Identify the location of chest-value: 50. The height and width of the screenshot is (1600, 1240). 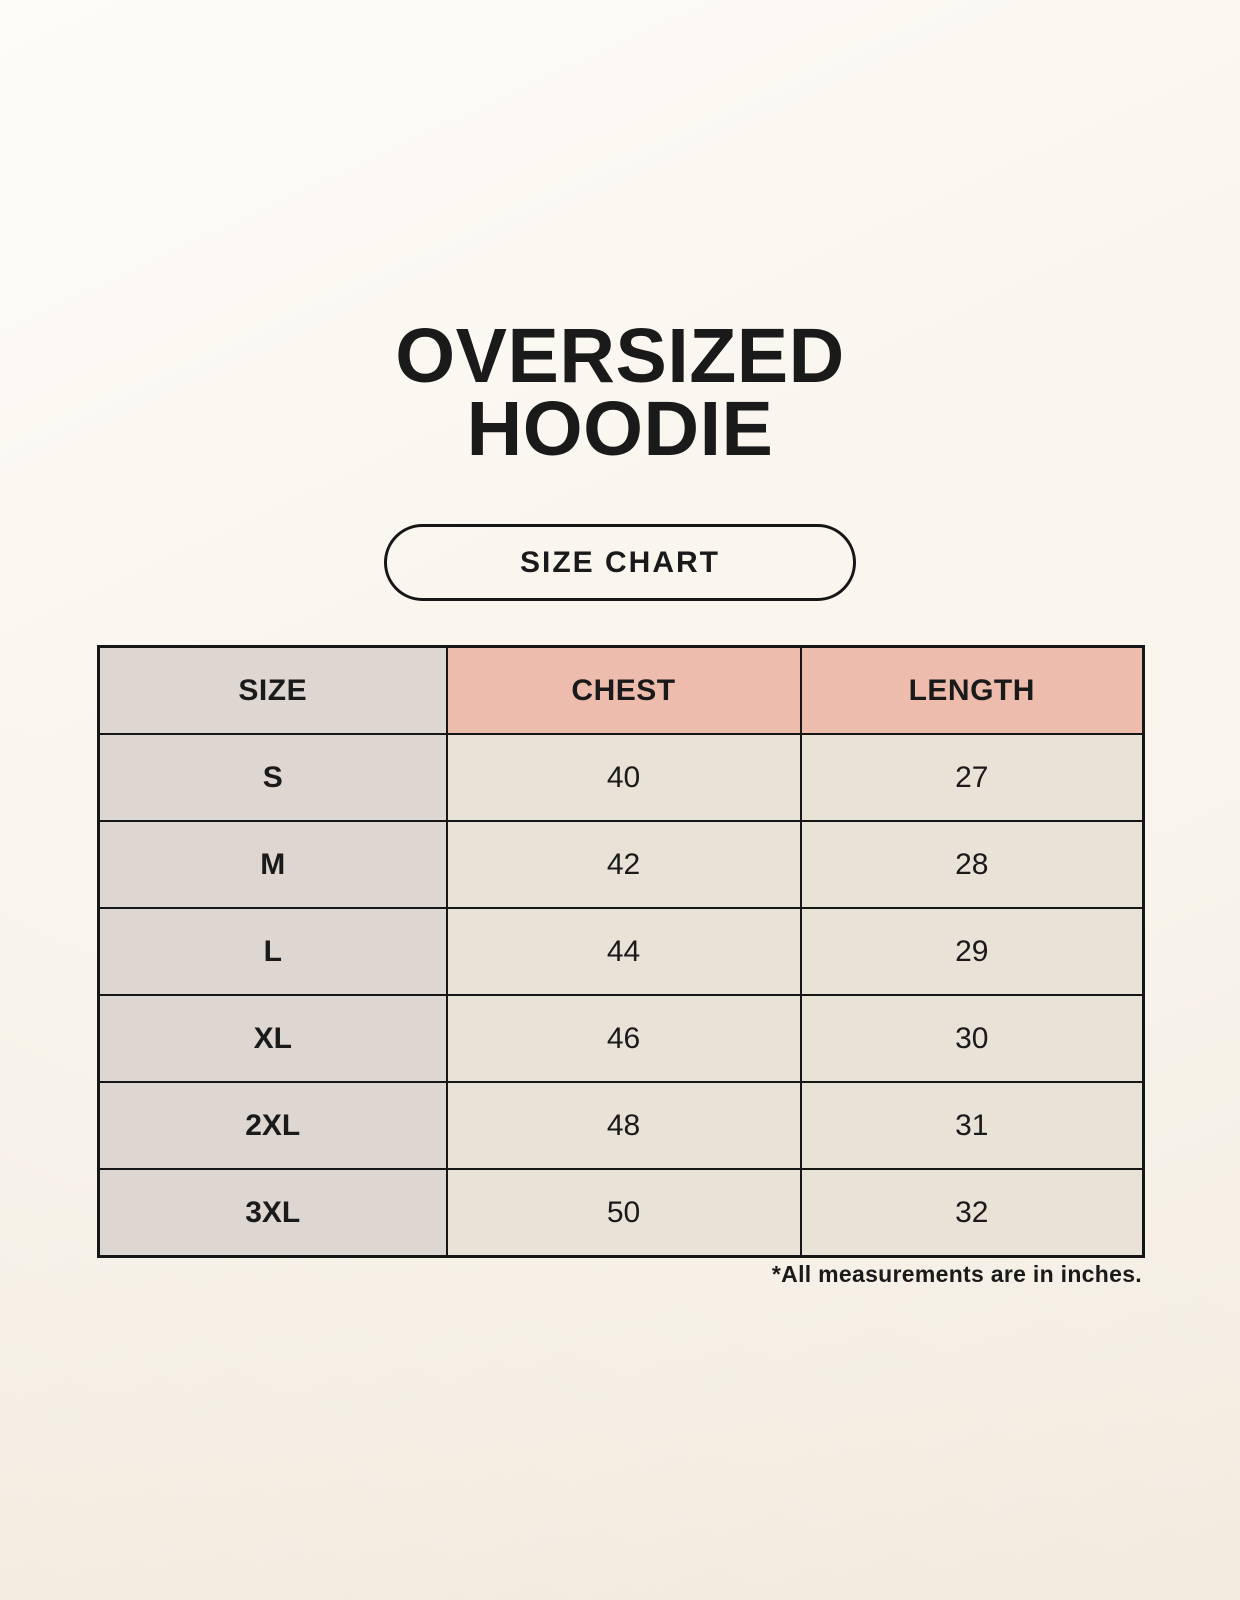
(623, 1213).